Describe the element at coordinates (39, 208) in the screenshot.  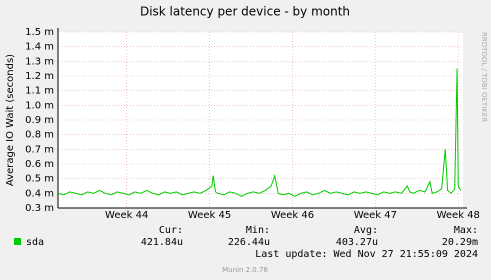
I see `y-tick-label: 0.3 m` at that location.